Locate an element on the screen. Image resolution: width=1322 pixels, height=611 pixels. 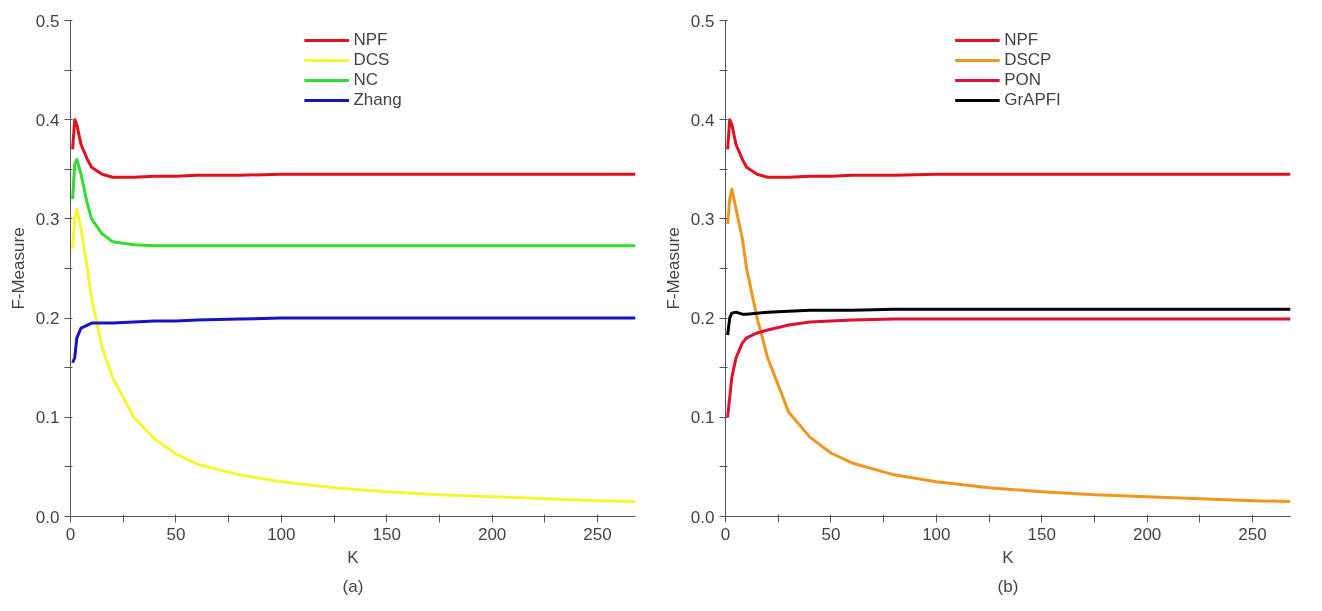
legend-label: PON is located at coordinates (1023, 80).